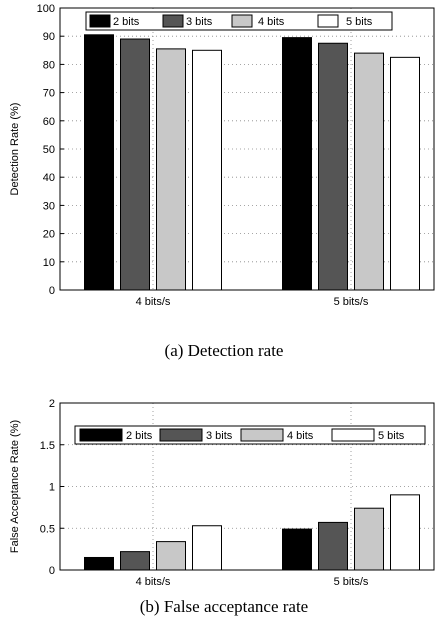 This screenshot has height=631, width=448. What do you see at coordinates (47, 446) in the screenshot?
I see `y-tick-label: 1.5` at bounding box center [47, 446].